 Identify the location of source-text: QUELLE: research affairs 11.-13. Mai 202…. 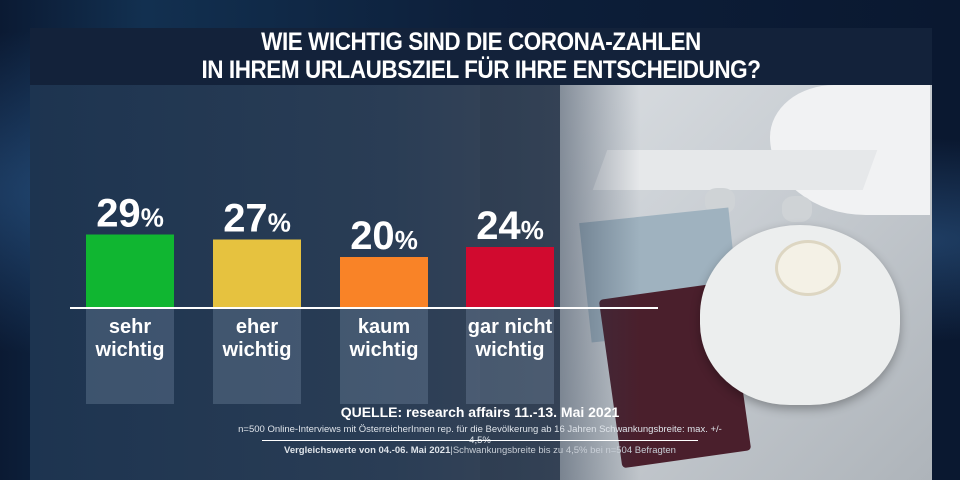
(480, 412).